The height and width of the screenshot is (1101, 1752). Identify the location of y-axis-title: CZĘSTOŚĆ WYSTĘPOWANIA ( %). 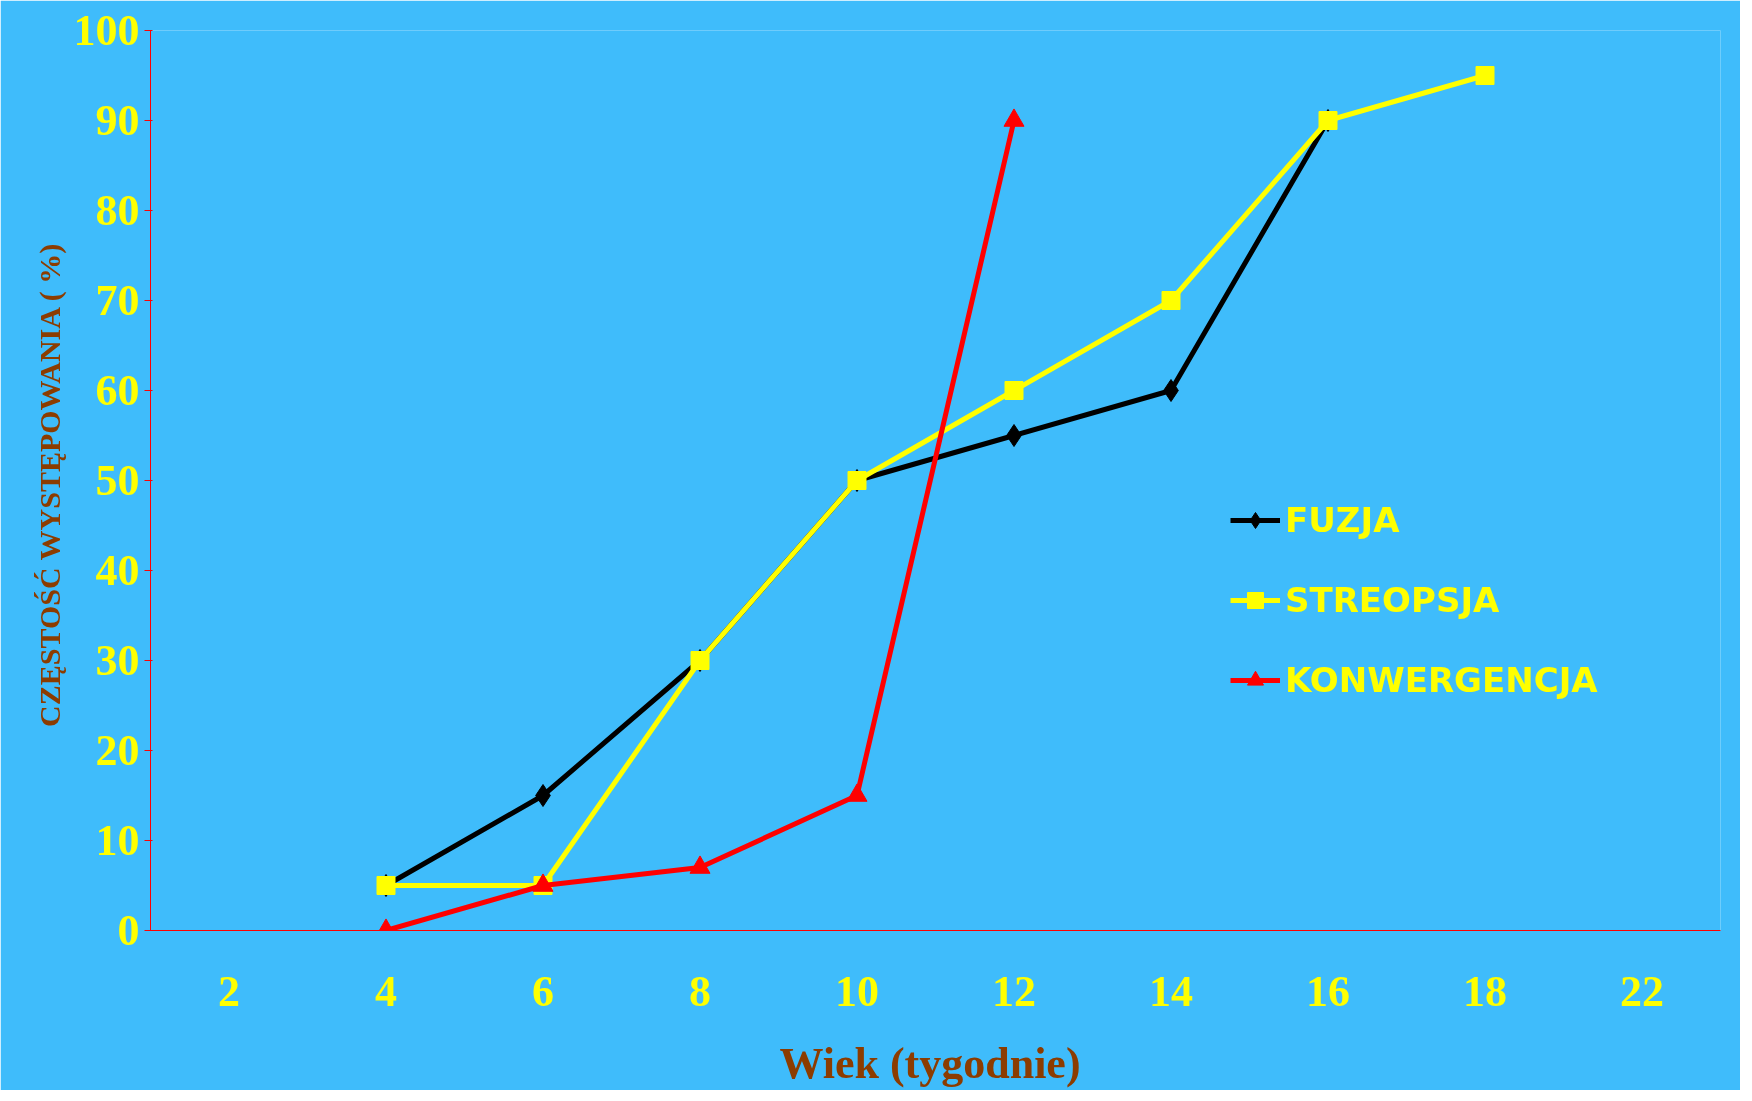
(49, 485).